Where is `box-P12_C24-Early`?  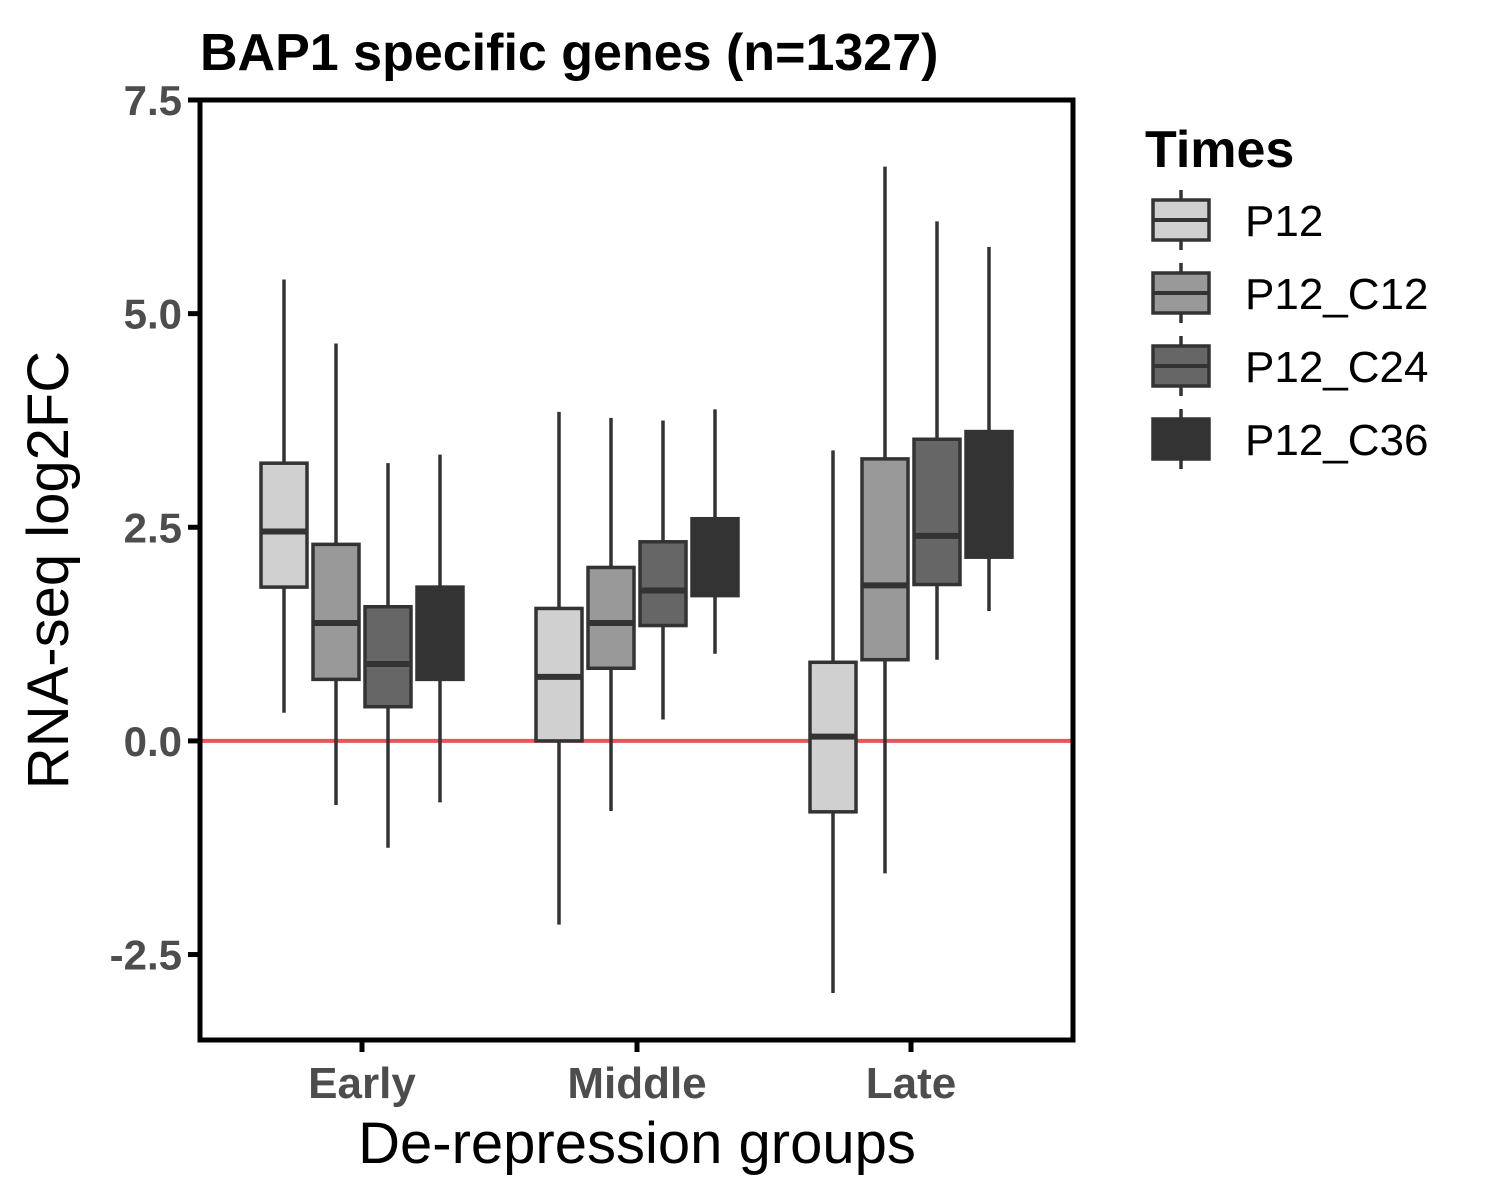 box-P12_C24-Early is located at coordinates (388, 655).